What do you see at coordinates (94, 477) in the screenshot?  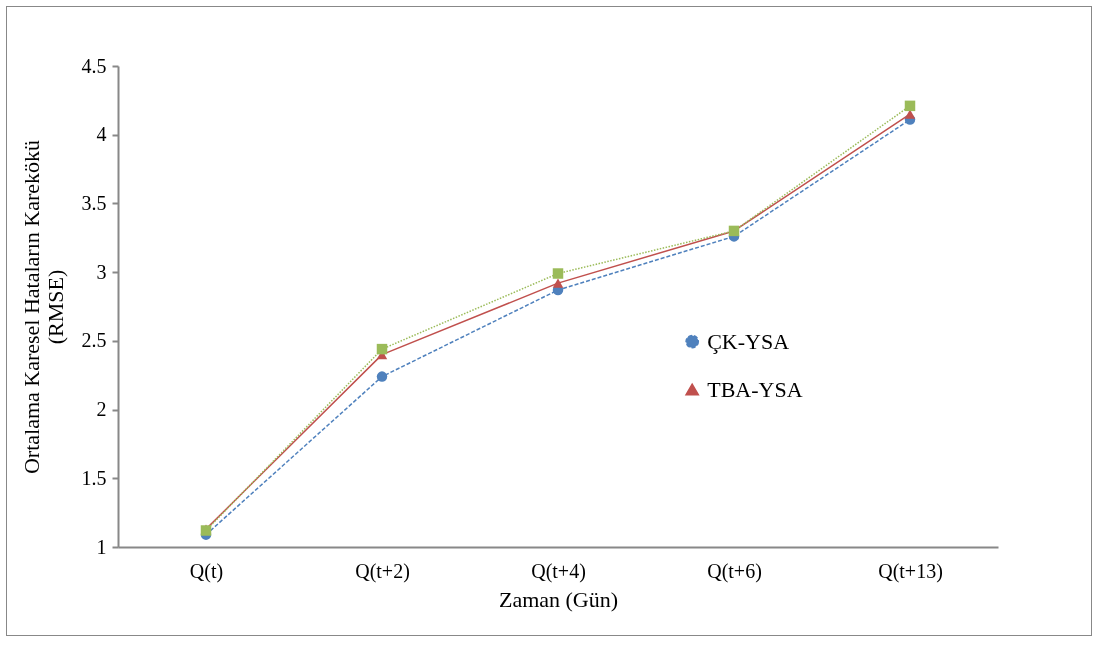 I see `y-tick-label: 1.5` at bounding box center [94, 477].